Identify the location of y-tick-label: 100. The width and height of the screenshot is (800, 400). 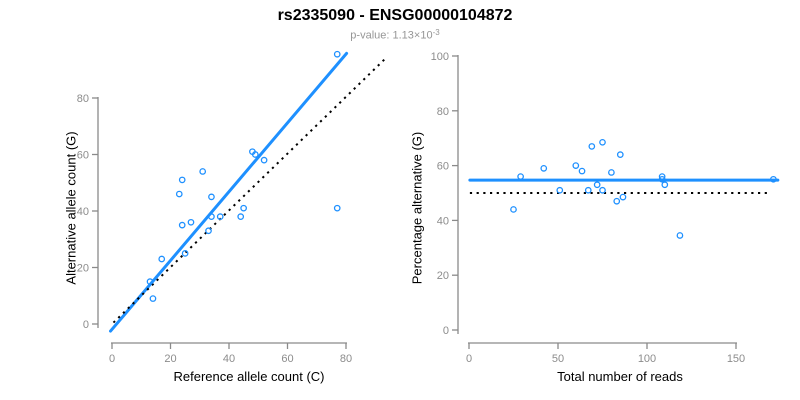
(440, 57).